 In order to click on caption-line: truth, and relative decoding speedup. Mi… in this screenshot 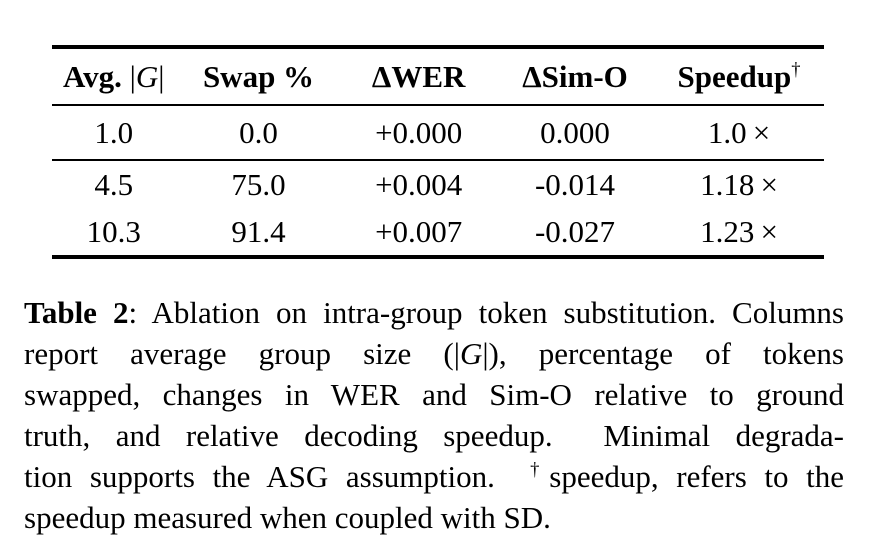, I will do `click(434, 435)`.